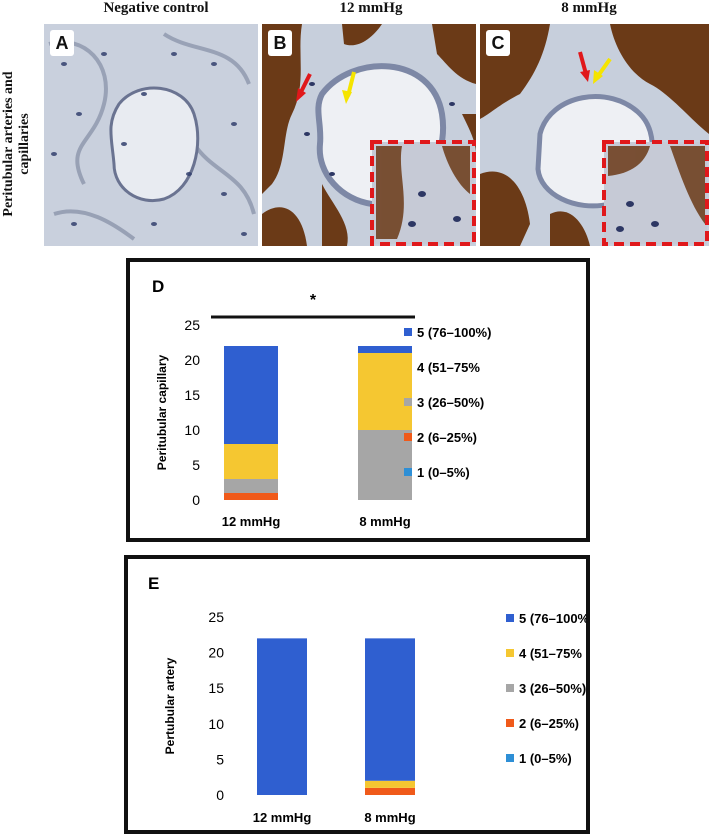 The height and width of the screenshot is (840, 709). What do you see at coordinates (156, 8) in the screenshot?
I see `column-title-negative-control: Negative control` at bounding box center [156, 8].